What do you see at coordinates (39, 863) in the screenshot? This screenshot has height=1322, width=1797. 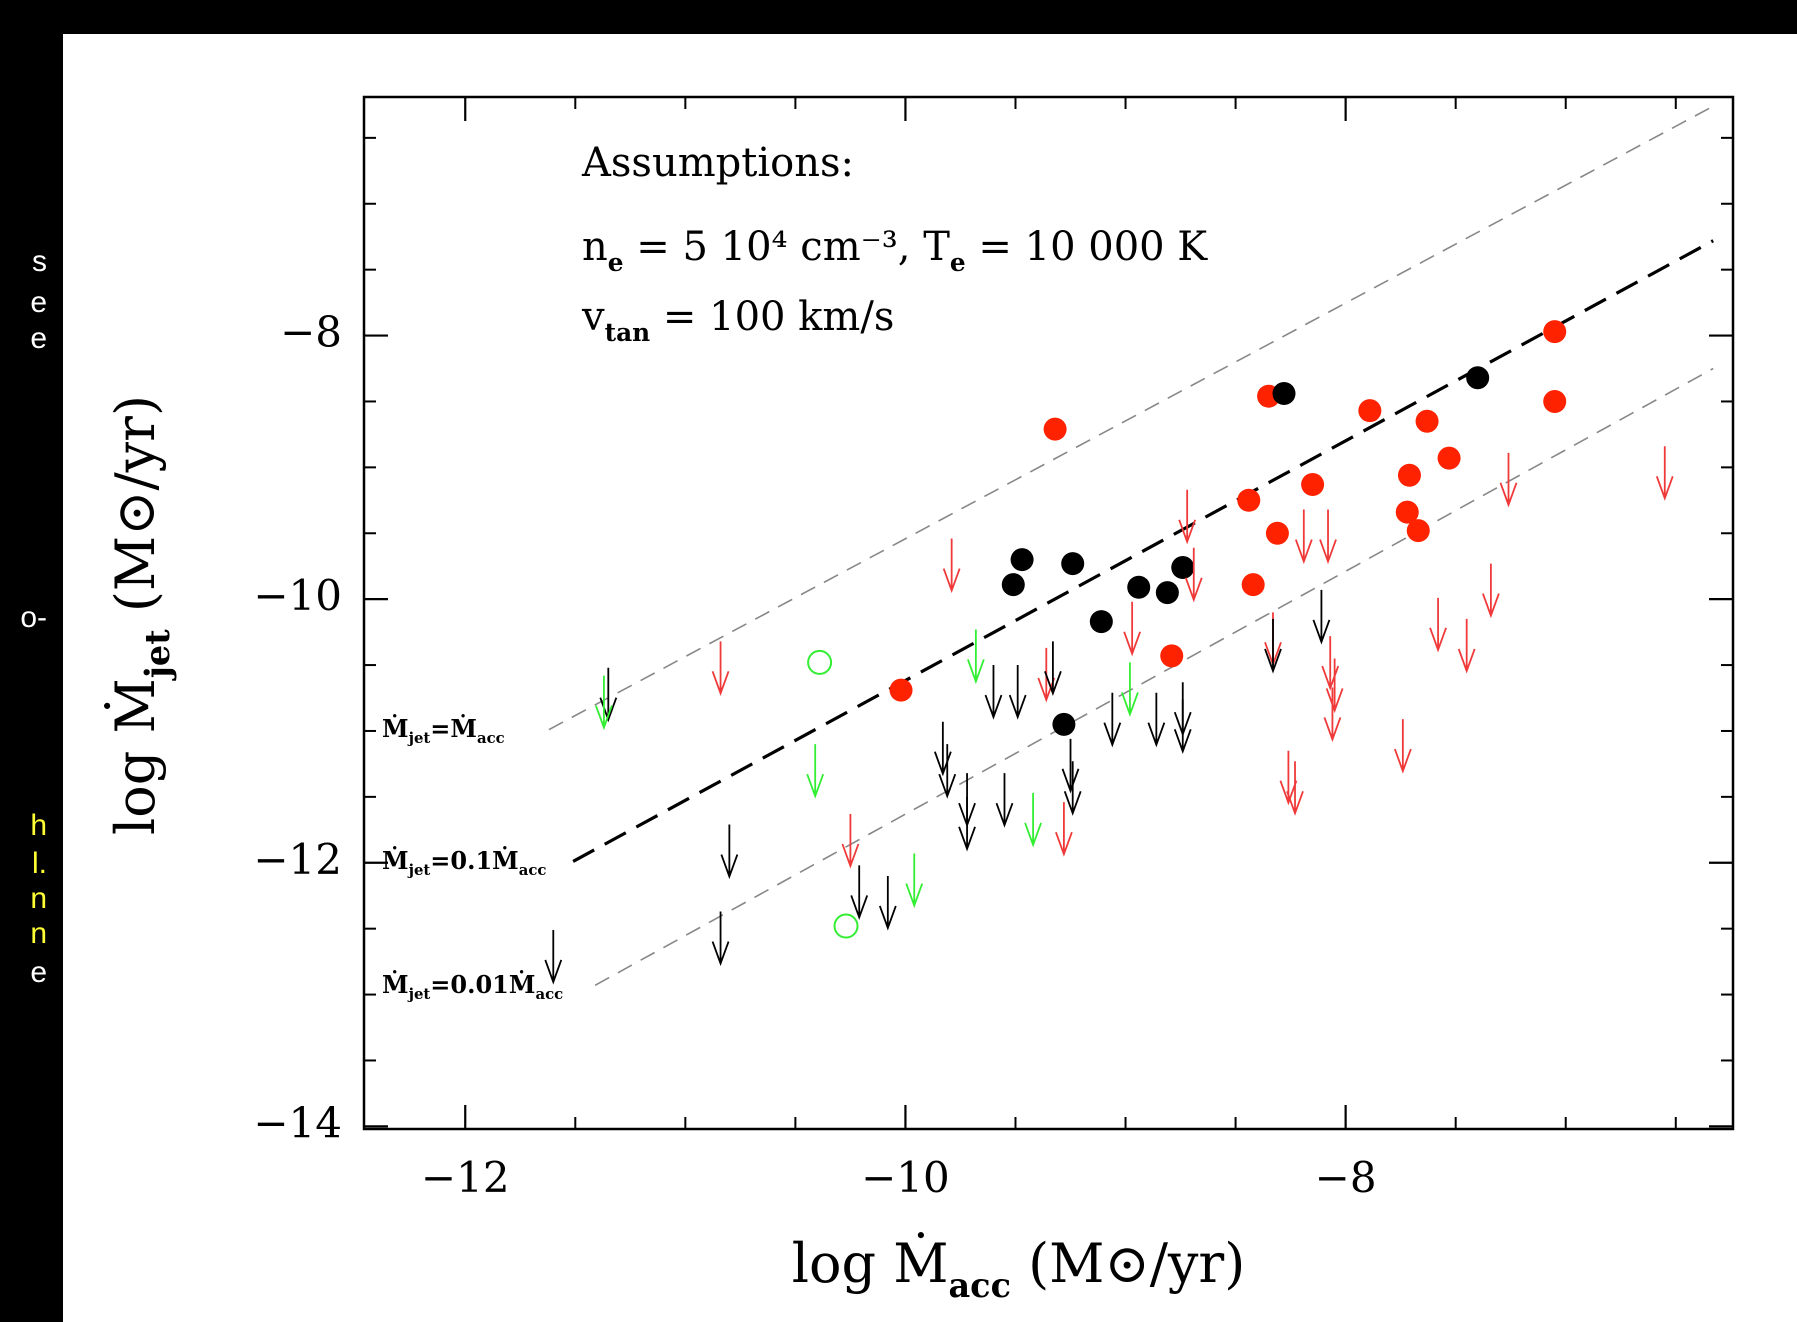 I see `side-text: l.` at bounding box center [39, 863].